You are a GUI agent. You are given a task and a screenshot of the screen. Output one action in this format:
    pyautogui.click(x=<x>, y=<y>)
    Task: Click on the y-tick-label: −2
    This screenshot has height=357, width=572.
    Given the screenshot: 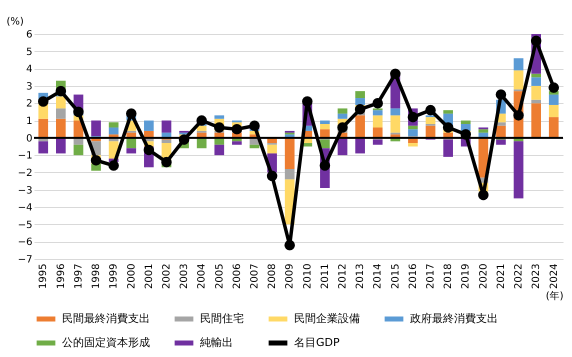 What is the action you would take?
    pyautogui.click(x=25, y=173)
    